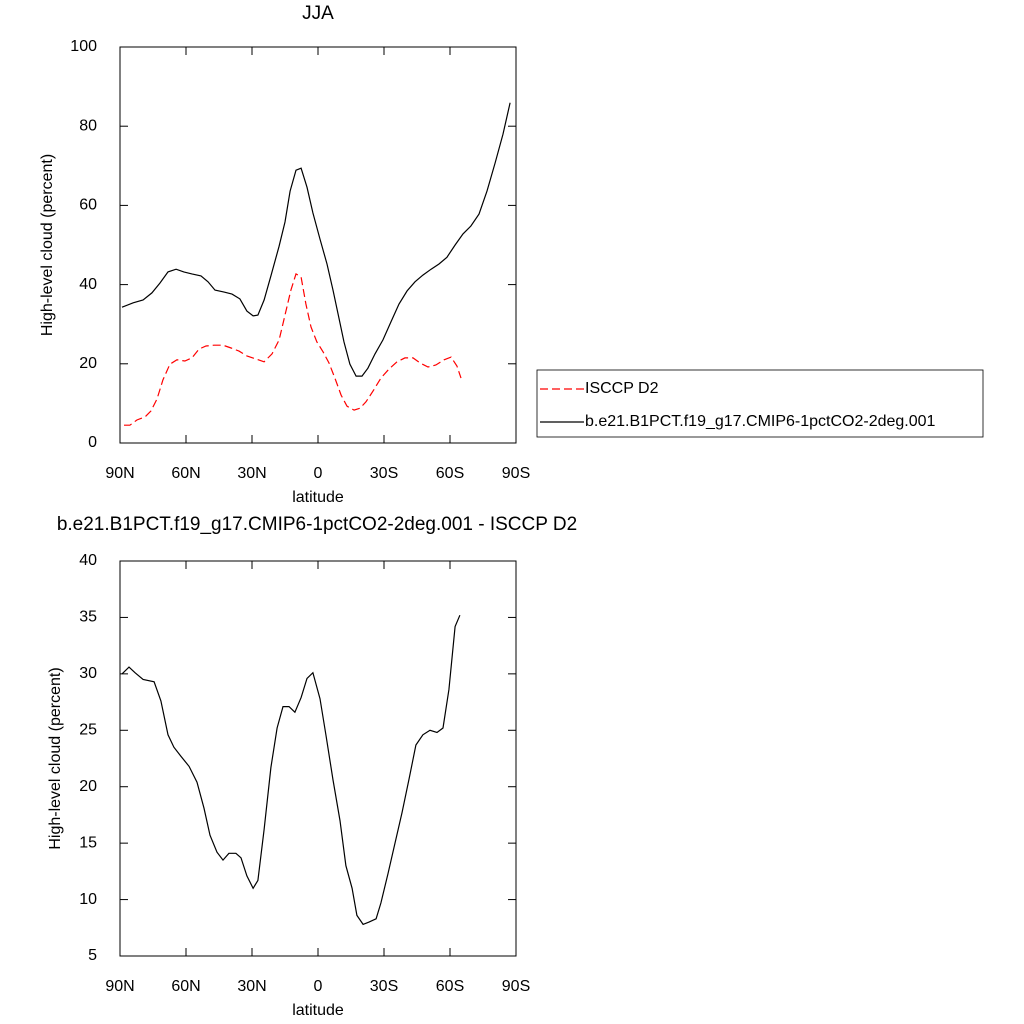 This screenshot has width=1024, height=1024. What do you see at coordinates (88, 673) in the screenshot?
I see `y-tick-label: 30` at bounding box center [88, 673].